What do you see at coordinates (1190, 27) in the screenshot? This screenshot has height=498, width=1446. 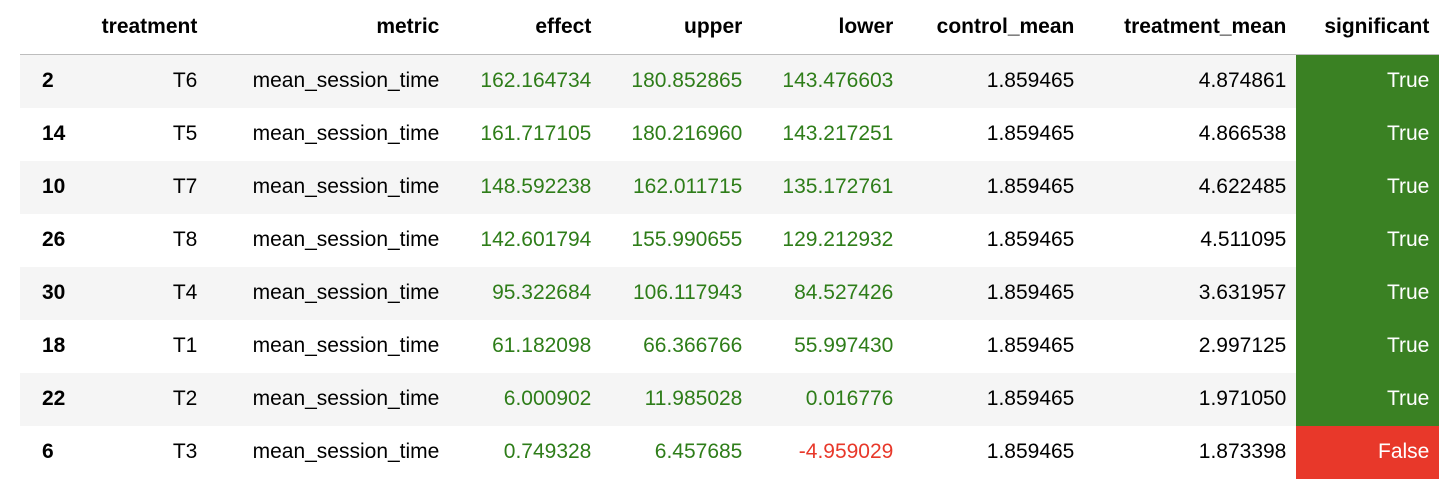 I see `header-treatment-mean: treatment_mean` at bounding box center [1190, 27].